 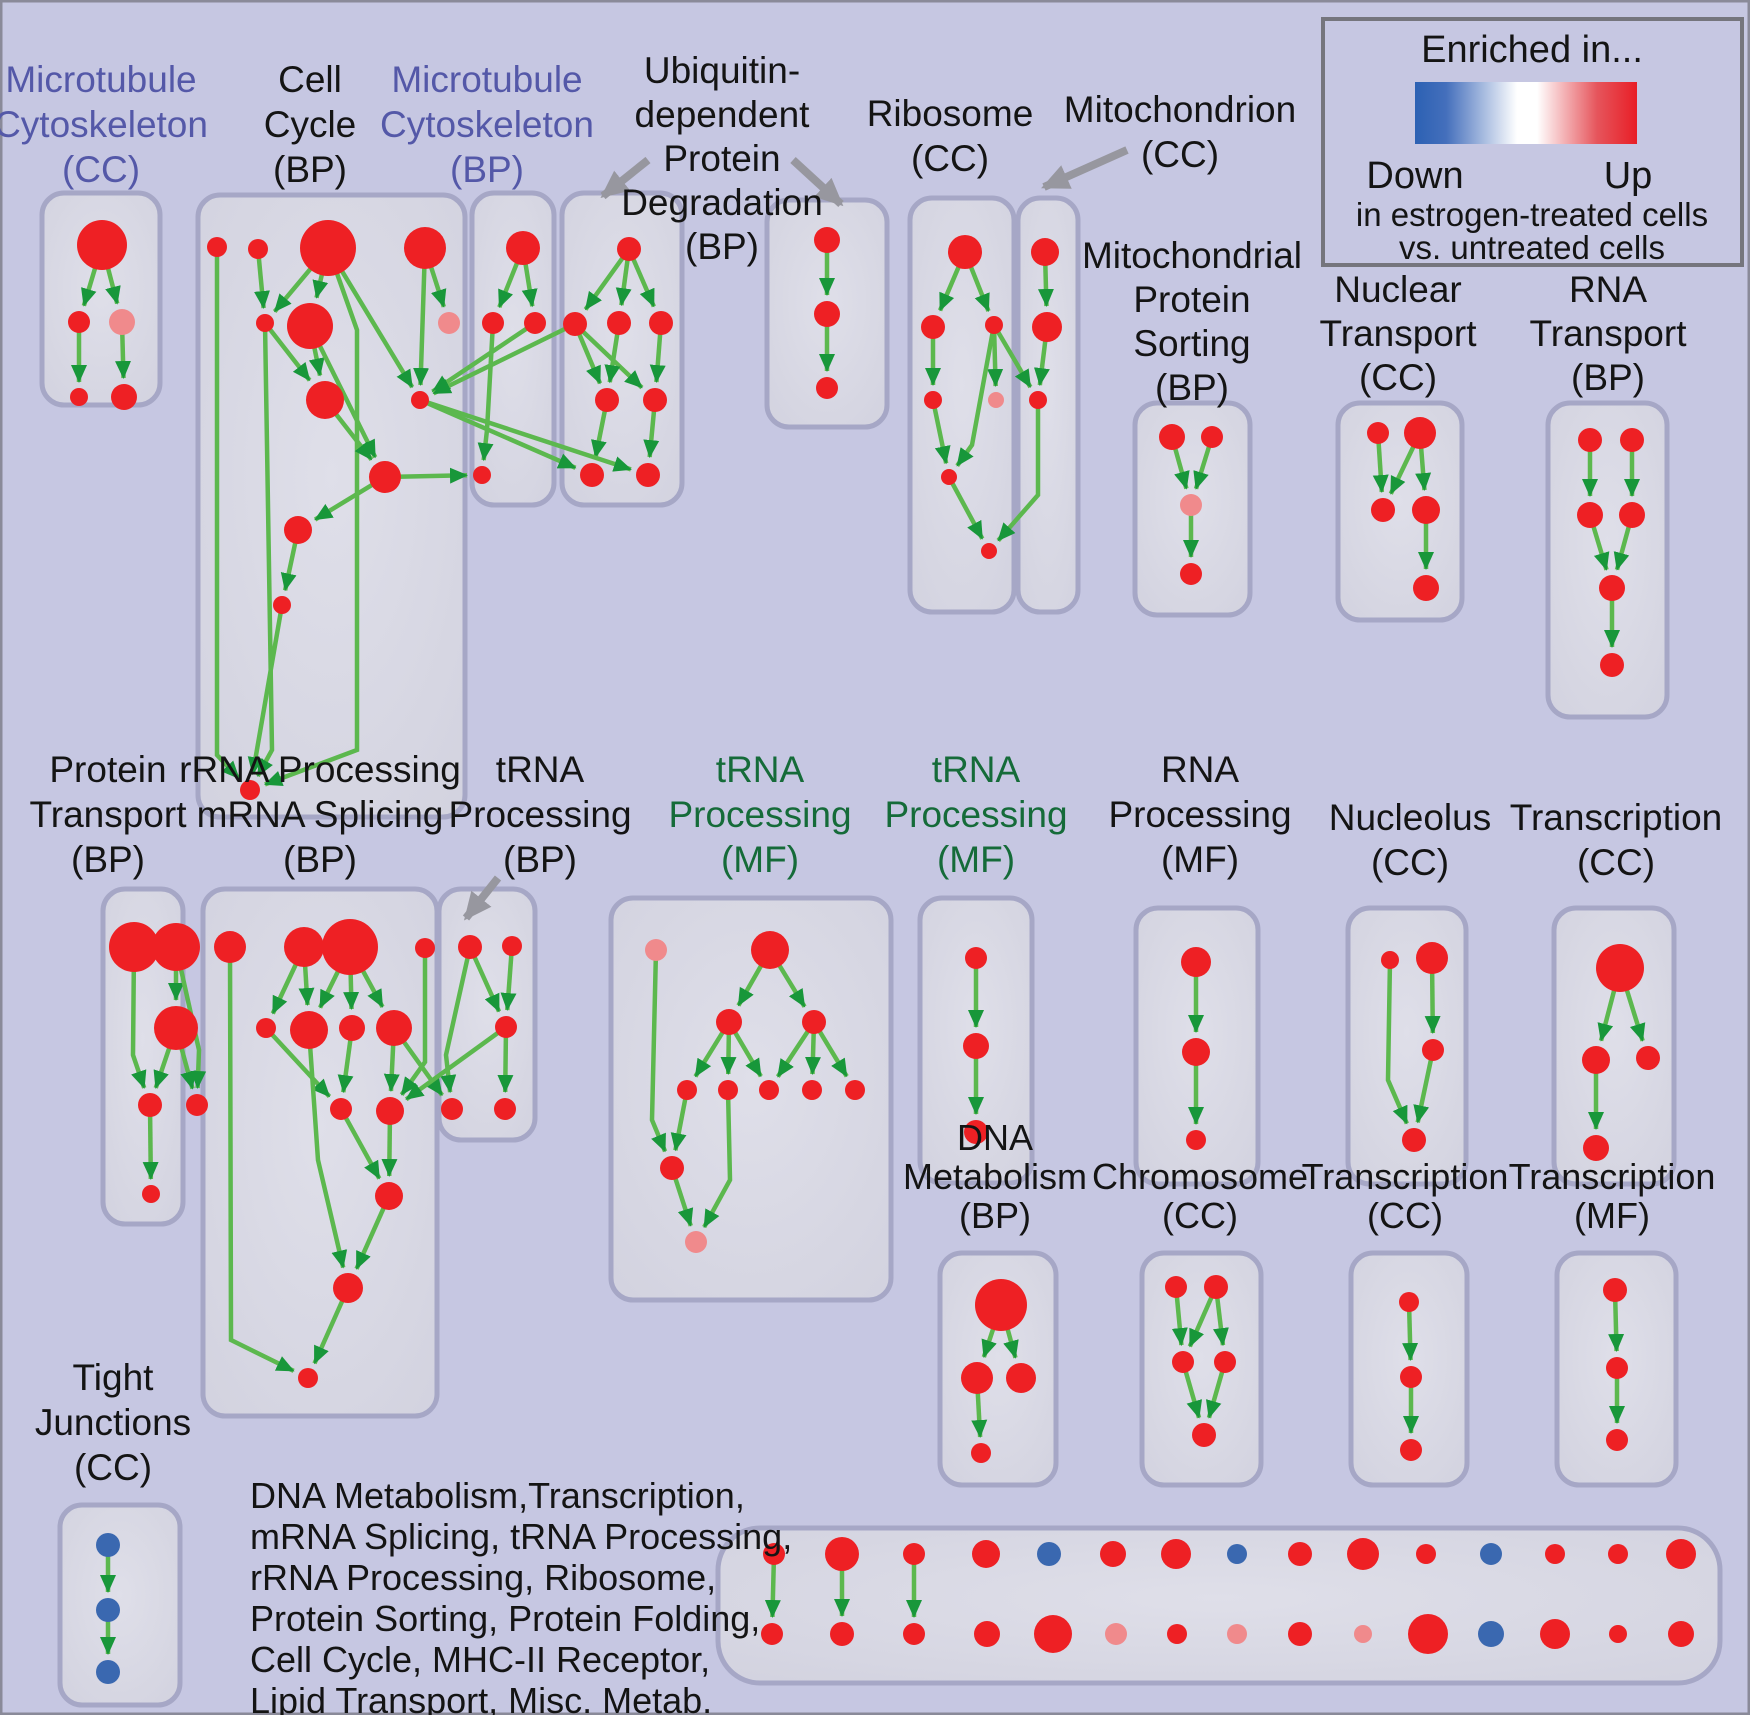 I want to click on cluster-box-chromosome, so click(x=1201, y=1369).